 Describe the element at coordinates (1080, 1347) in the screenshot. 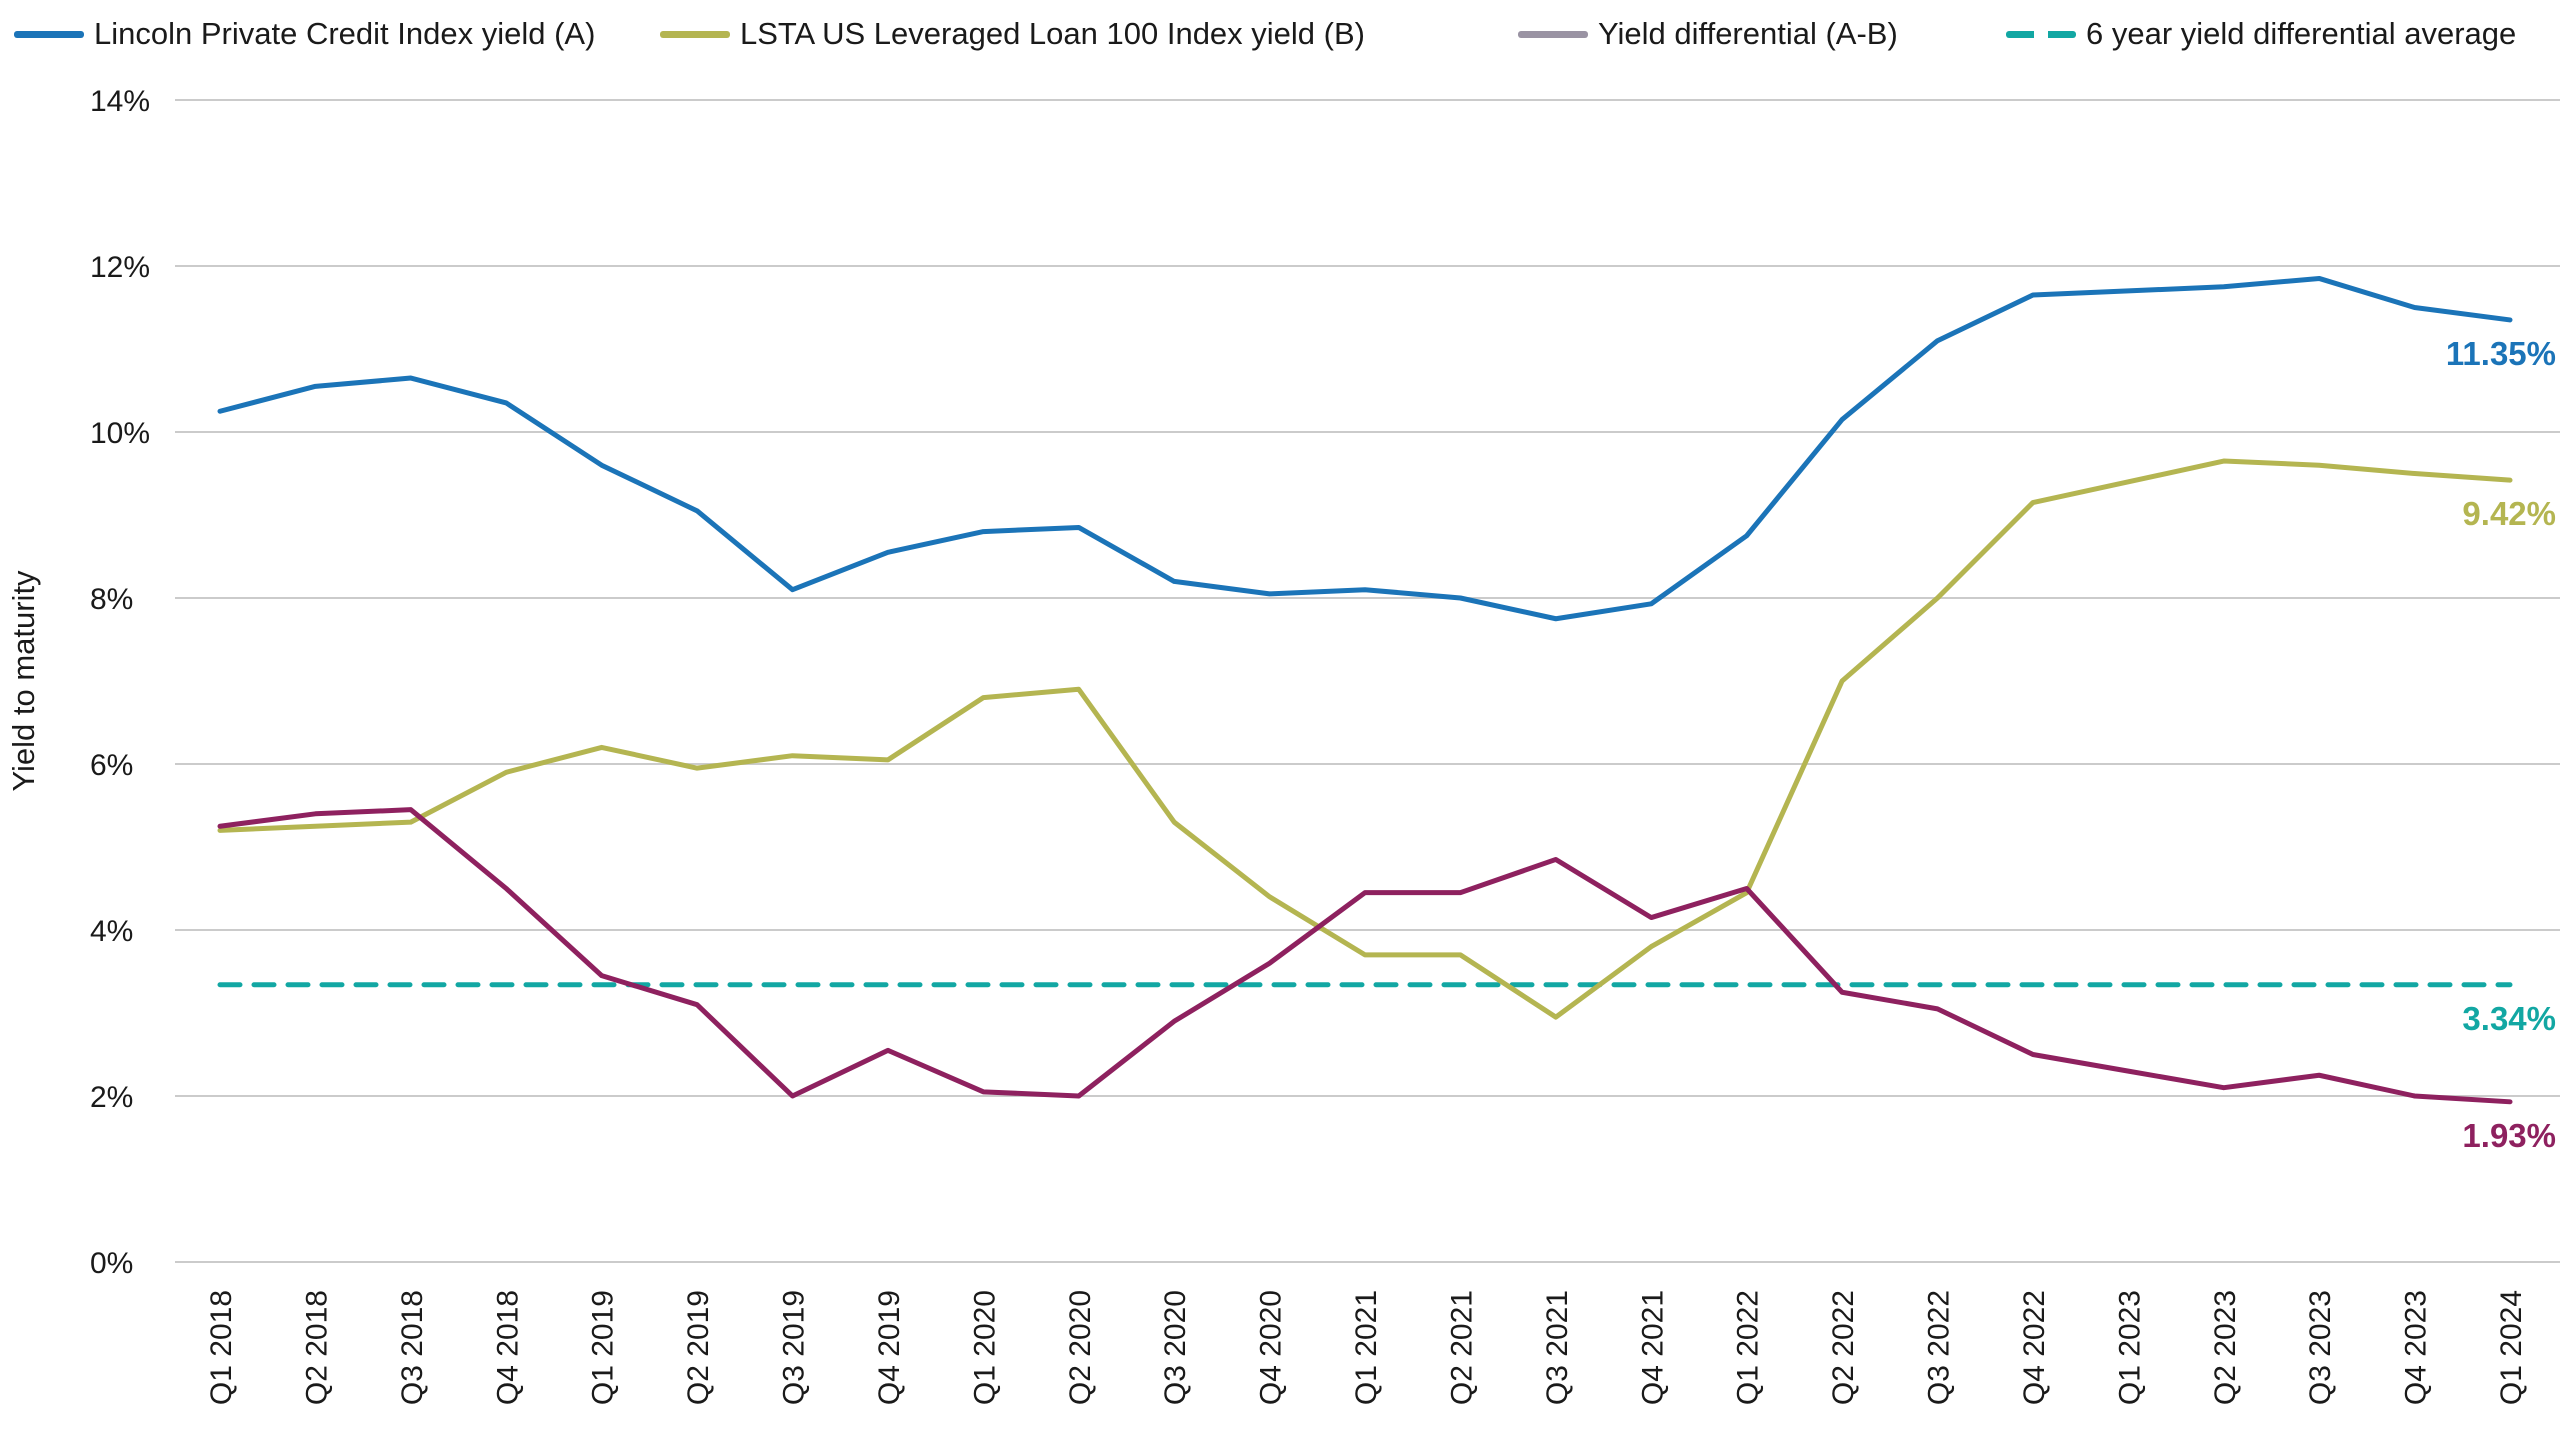

I see `svg-text: Q2 2020` at that location.